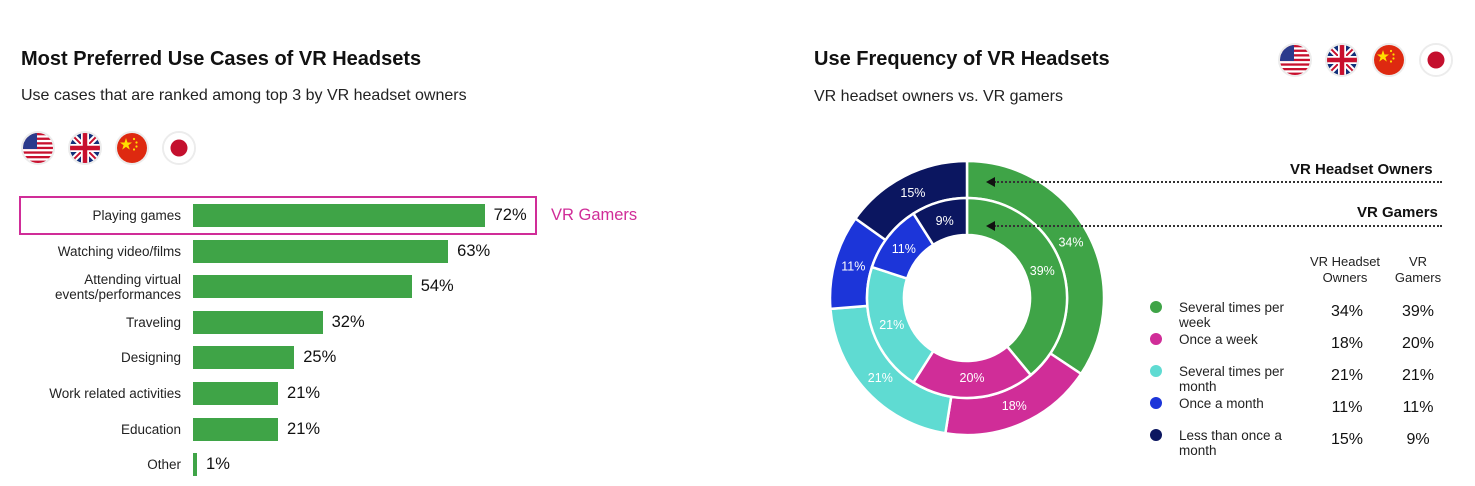 The image size is (1475, 486). Describe the element at coordinates (510, 215) in the screenshot. I see `bar-value-label: 72%` at that location.